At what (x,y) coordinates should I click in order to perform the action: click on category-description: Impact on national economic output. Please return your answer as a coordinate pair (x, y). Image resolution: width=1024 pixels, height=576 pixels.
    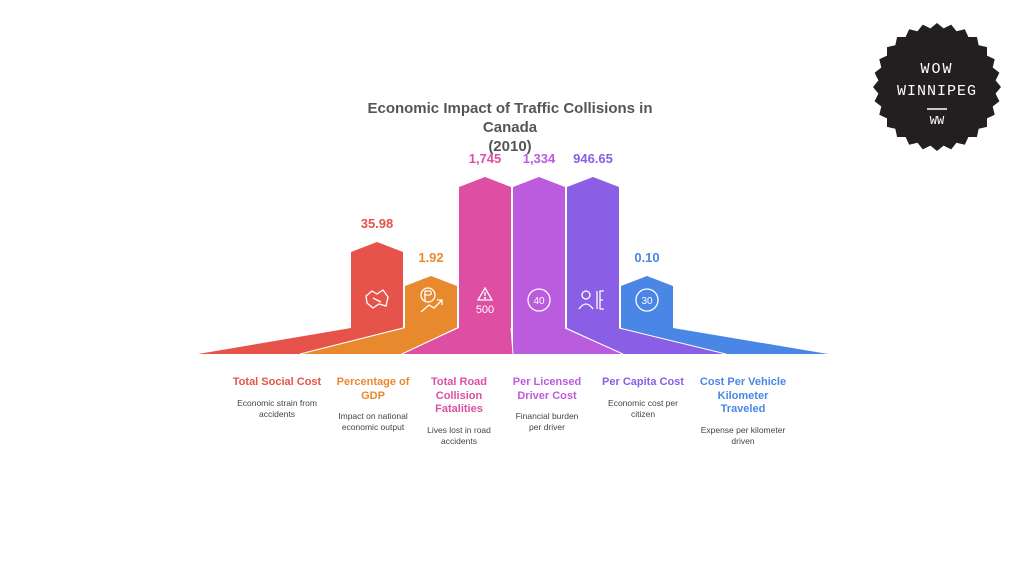
    Looking at the image, I should click on (373, 421).